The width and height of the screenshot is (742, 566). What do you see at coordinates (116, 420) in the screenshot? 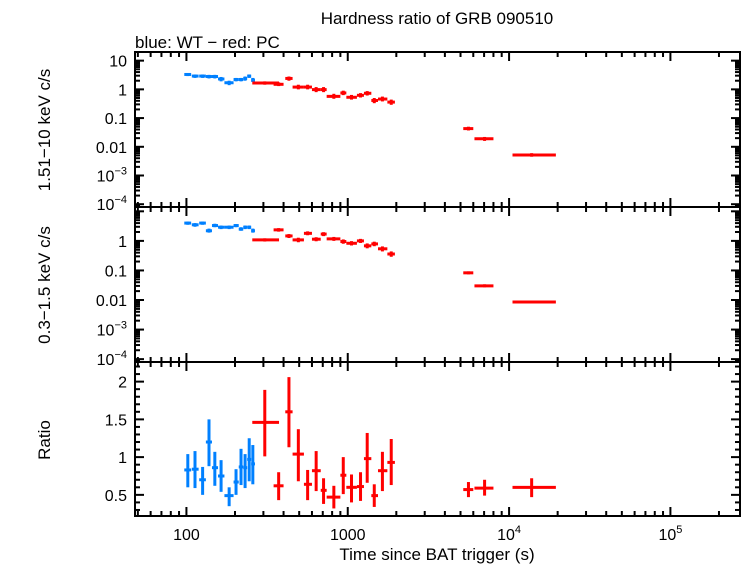
I see `y-tick-label: 1.5` at bounding box center [116, 420].